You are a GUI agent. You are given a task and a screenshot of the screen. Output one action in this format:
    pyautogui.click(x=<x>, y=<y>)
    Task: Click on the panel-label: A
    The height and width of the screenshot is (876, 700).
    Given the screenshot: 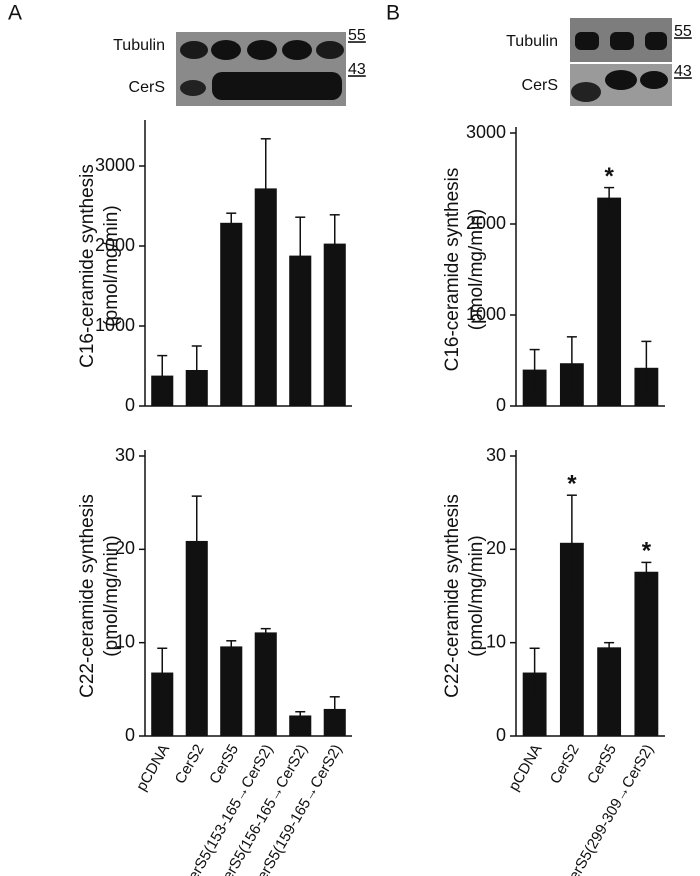 What is the action you would take?
    pyautogui.click(x=15, y=13)
    